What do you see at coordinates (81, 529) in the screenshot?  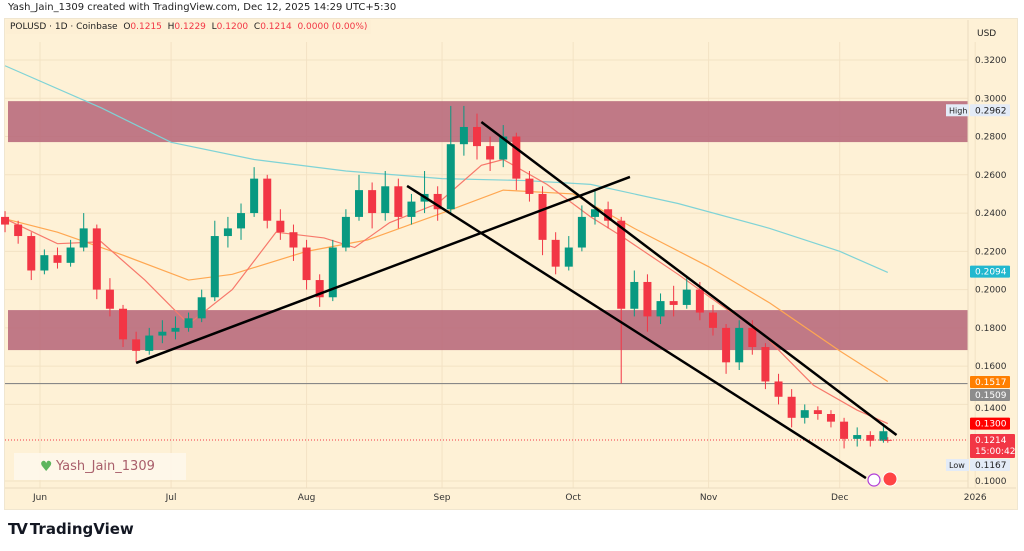 I see `brand-name: TradingView` at bounding box center [81, 529].